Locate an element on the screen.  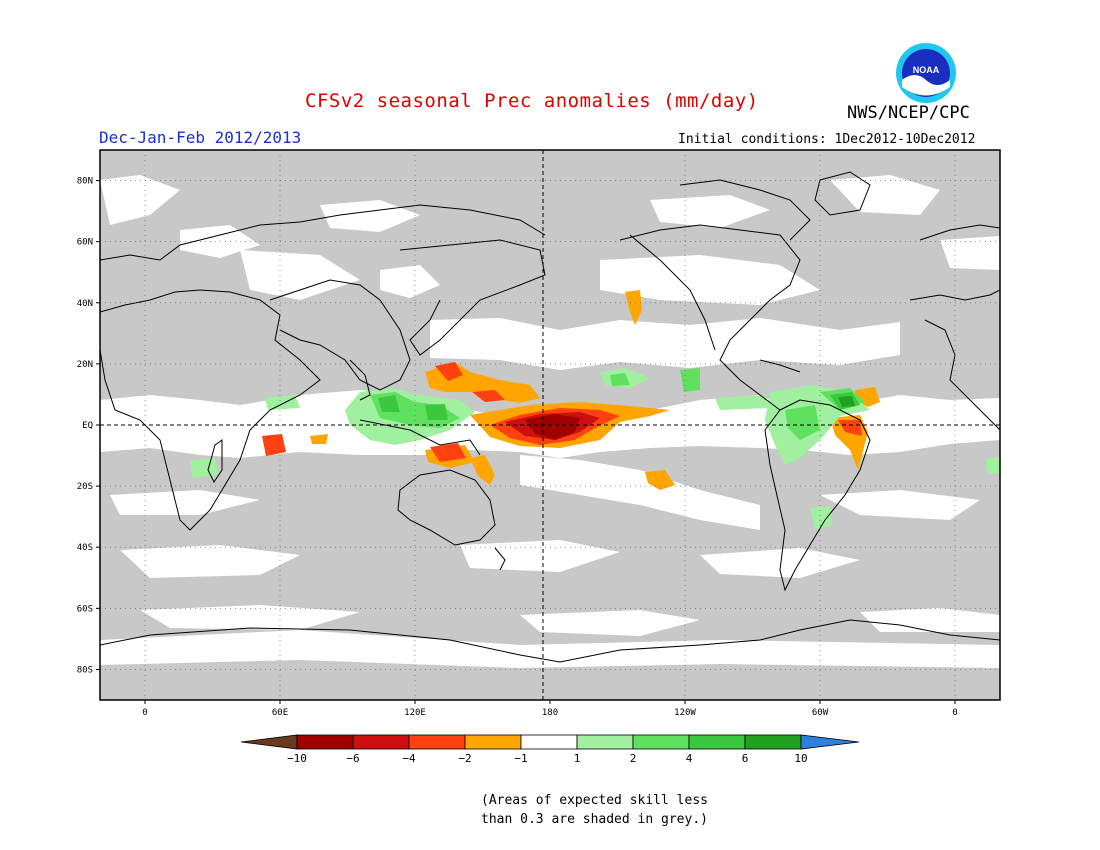
lat-tick-label: 40N is located at coordinates (85, 304).